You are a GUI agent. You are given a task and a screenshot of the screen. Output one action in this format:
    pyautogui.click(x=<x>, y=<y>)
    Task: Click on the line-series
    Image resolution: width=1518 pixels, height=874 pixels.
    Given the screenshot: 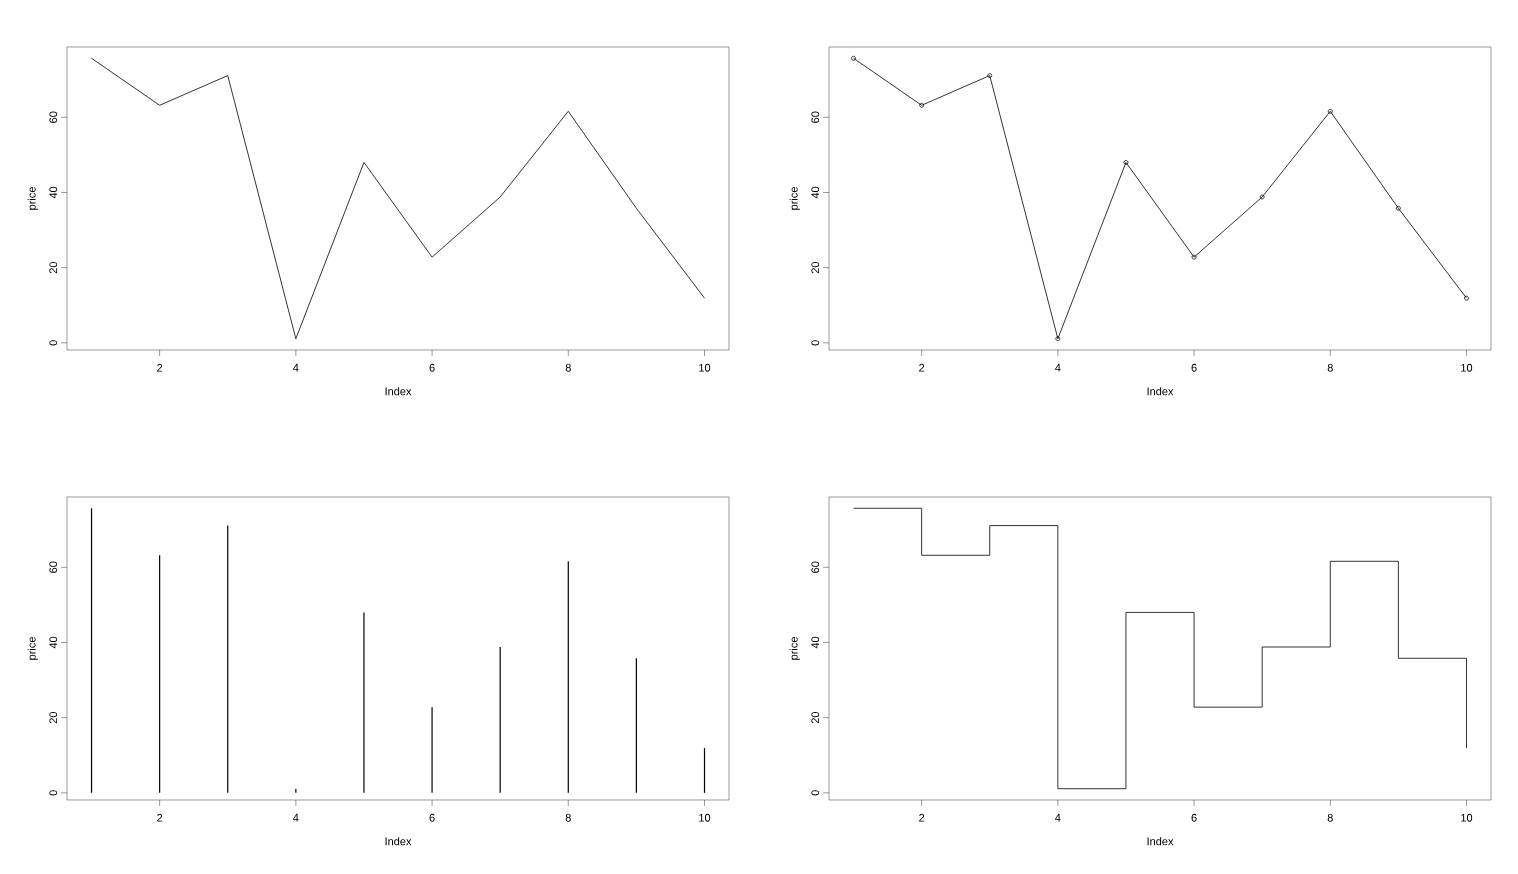 What is the action you would take?
    pyautogui.click(x=398, y=198)
    